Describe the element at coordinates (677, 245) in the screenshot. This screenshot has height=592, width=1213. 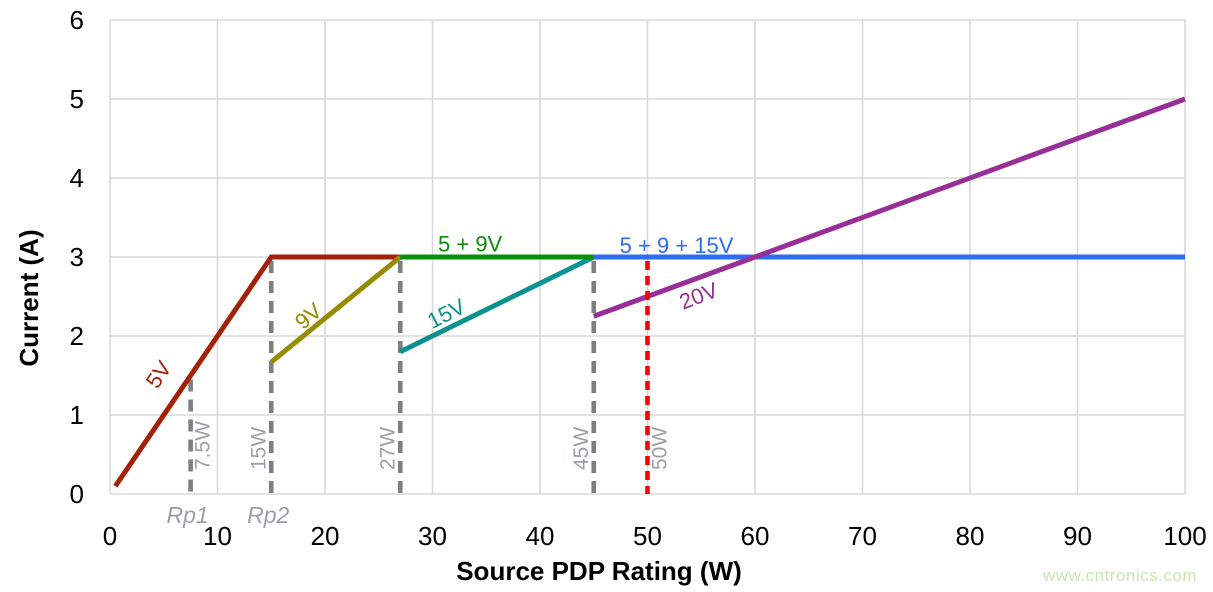
I see `series-label-5 + 9 + 15V: 5 + 9 + 15V` at that location.